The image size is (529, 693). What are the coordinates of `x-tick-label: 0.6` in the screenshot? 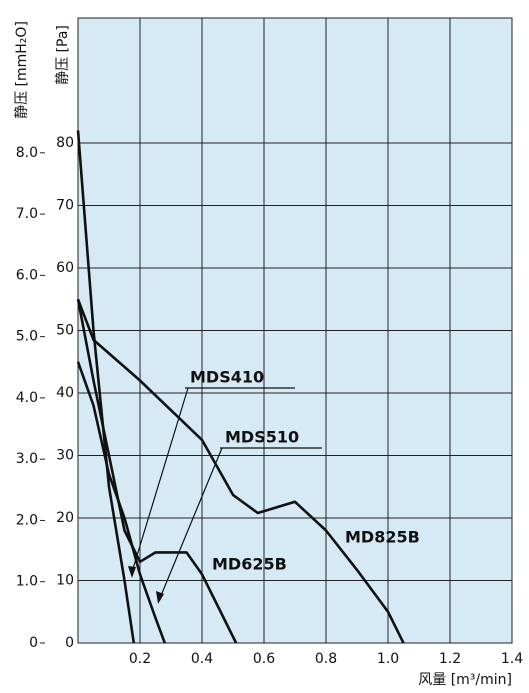 It's located at (264, 659).